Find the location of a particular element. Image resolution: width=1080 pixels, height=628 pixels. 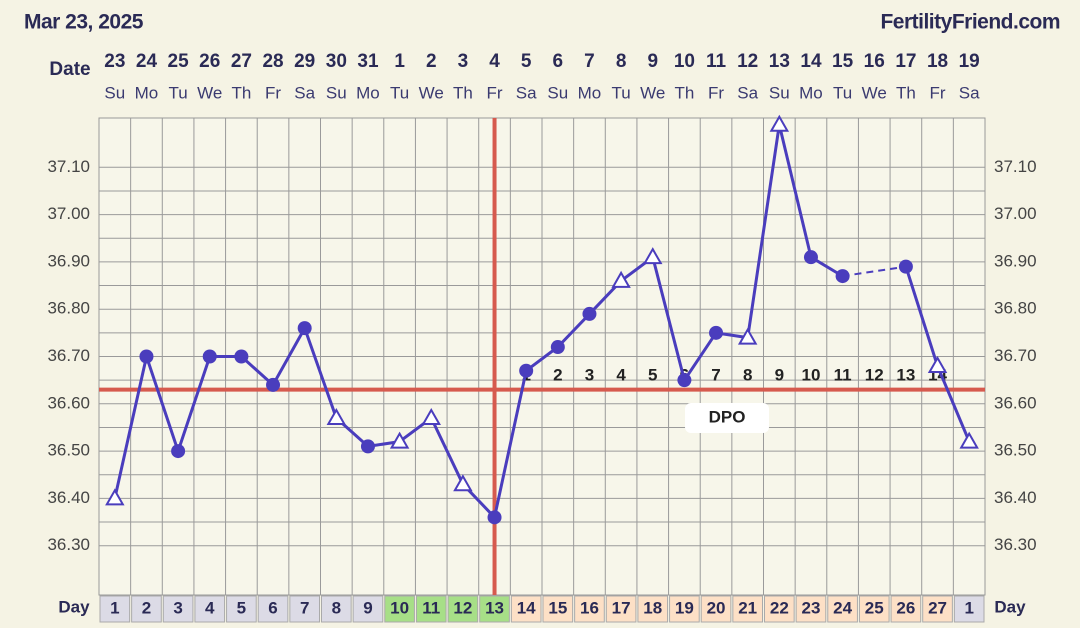

cycle-day: 21 is located at coordinates (747, 607).